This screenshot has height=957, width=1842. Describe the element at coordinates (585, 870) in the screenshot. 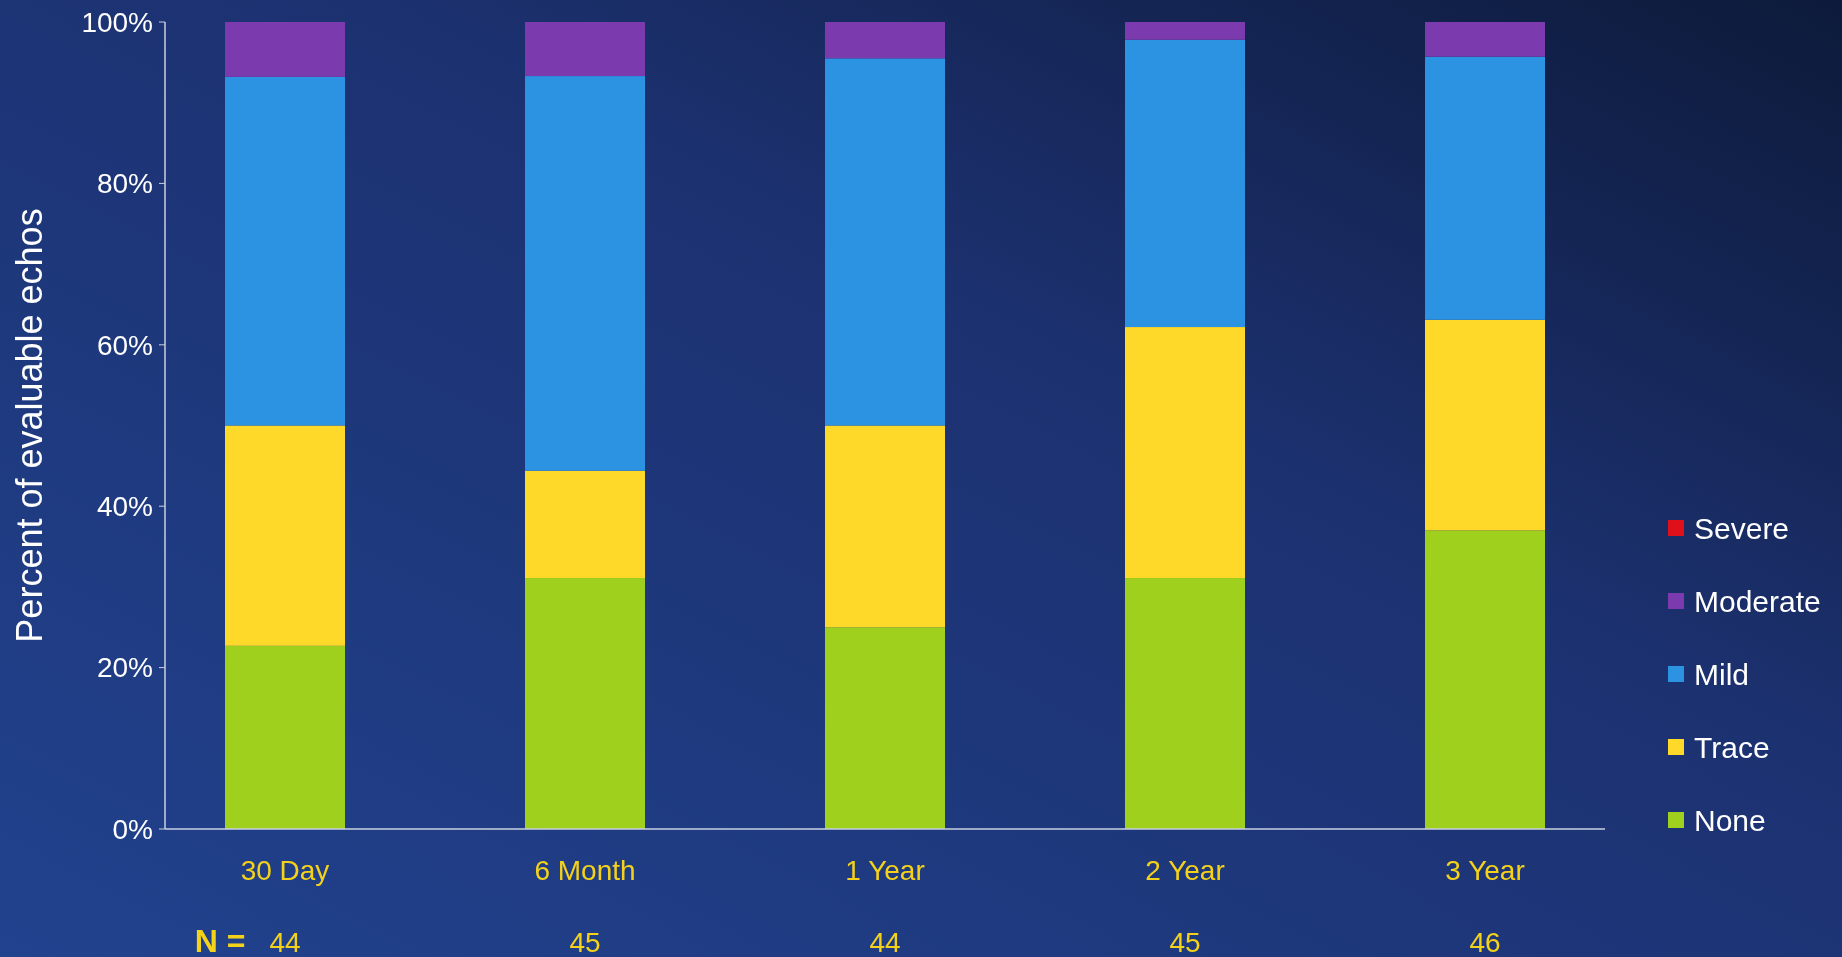

I see `x-tick-label: 6 Month` at that location.